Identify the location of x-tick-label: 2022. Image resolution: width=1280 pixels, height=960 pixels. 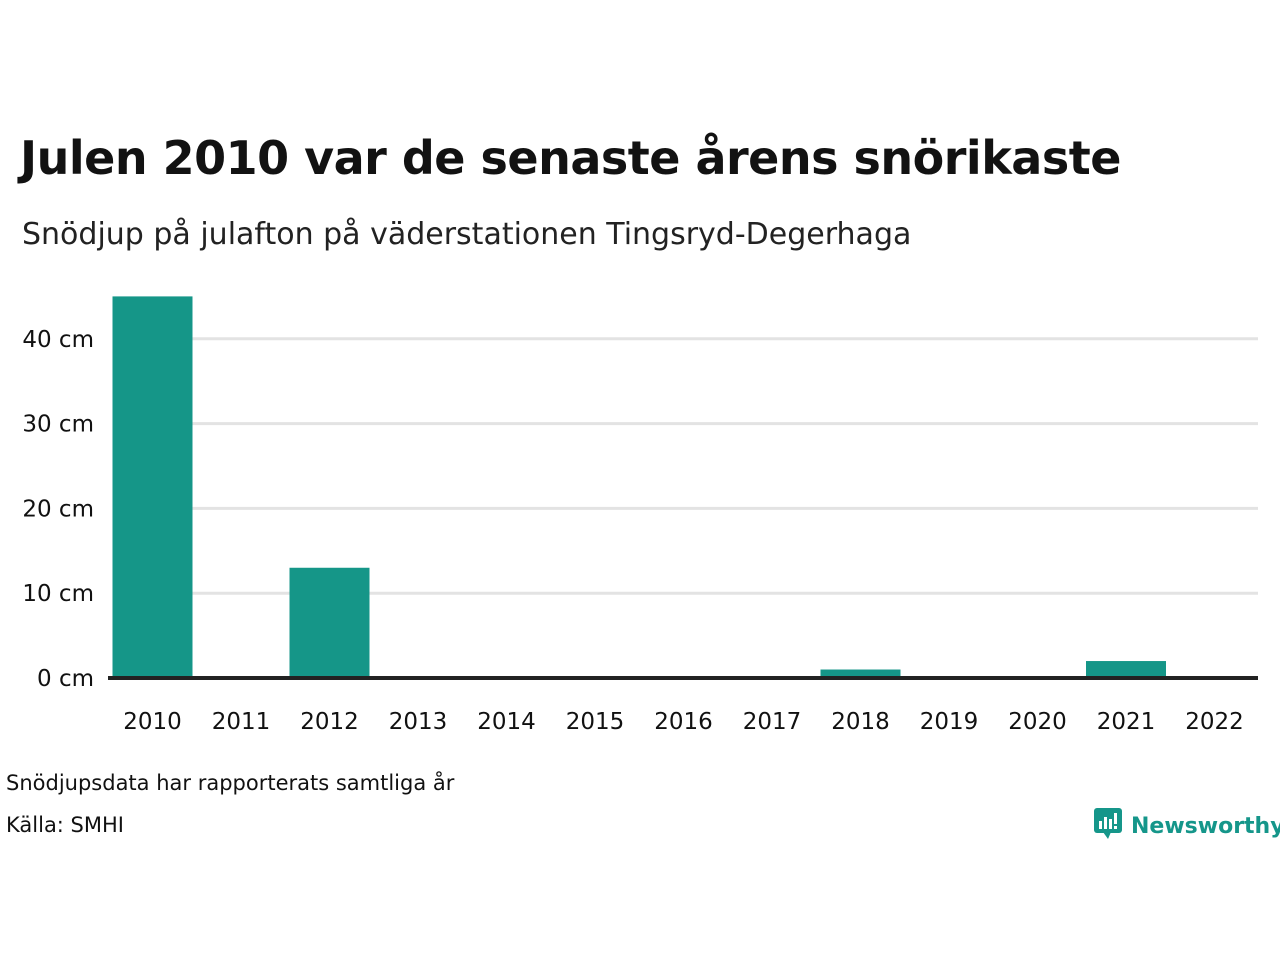
(1214, 722).